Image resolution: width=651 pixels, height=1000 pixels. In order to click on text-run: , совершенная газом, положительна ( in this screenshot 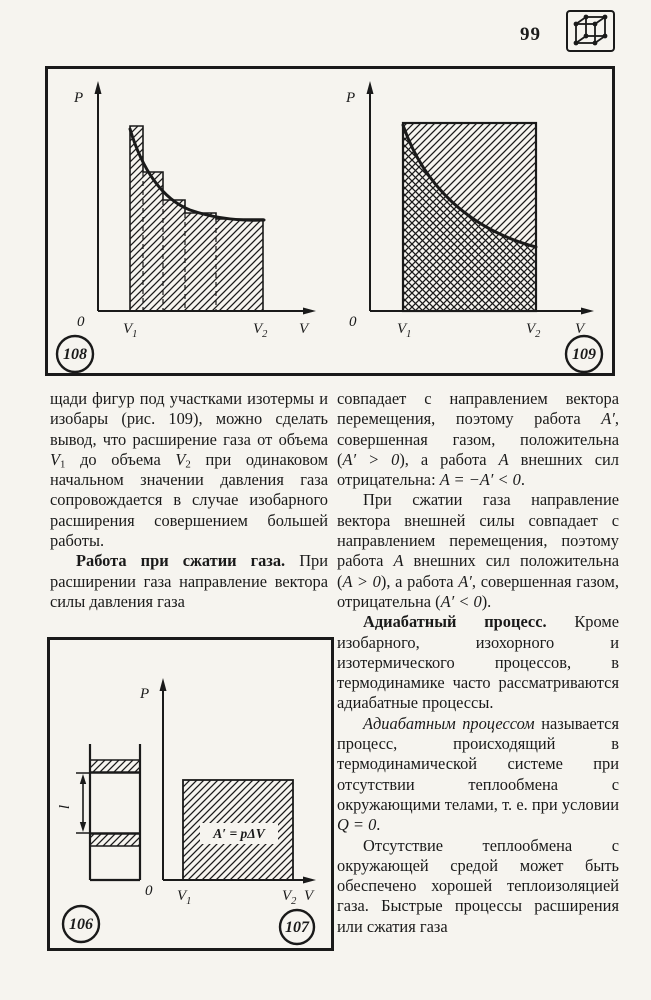, I will do `click(478, 439)`.